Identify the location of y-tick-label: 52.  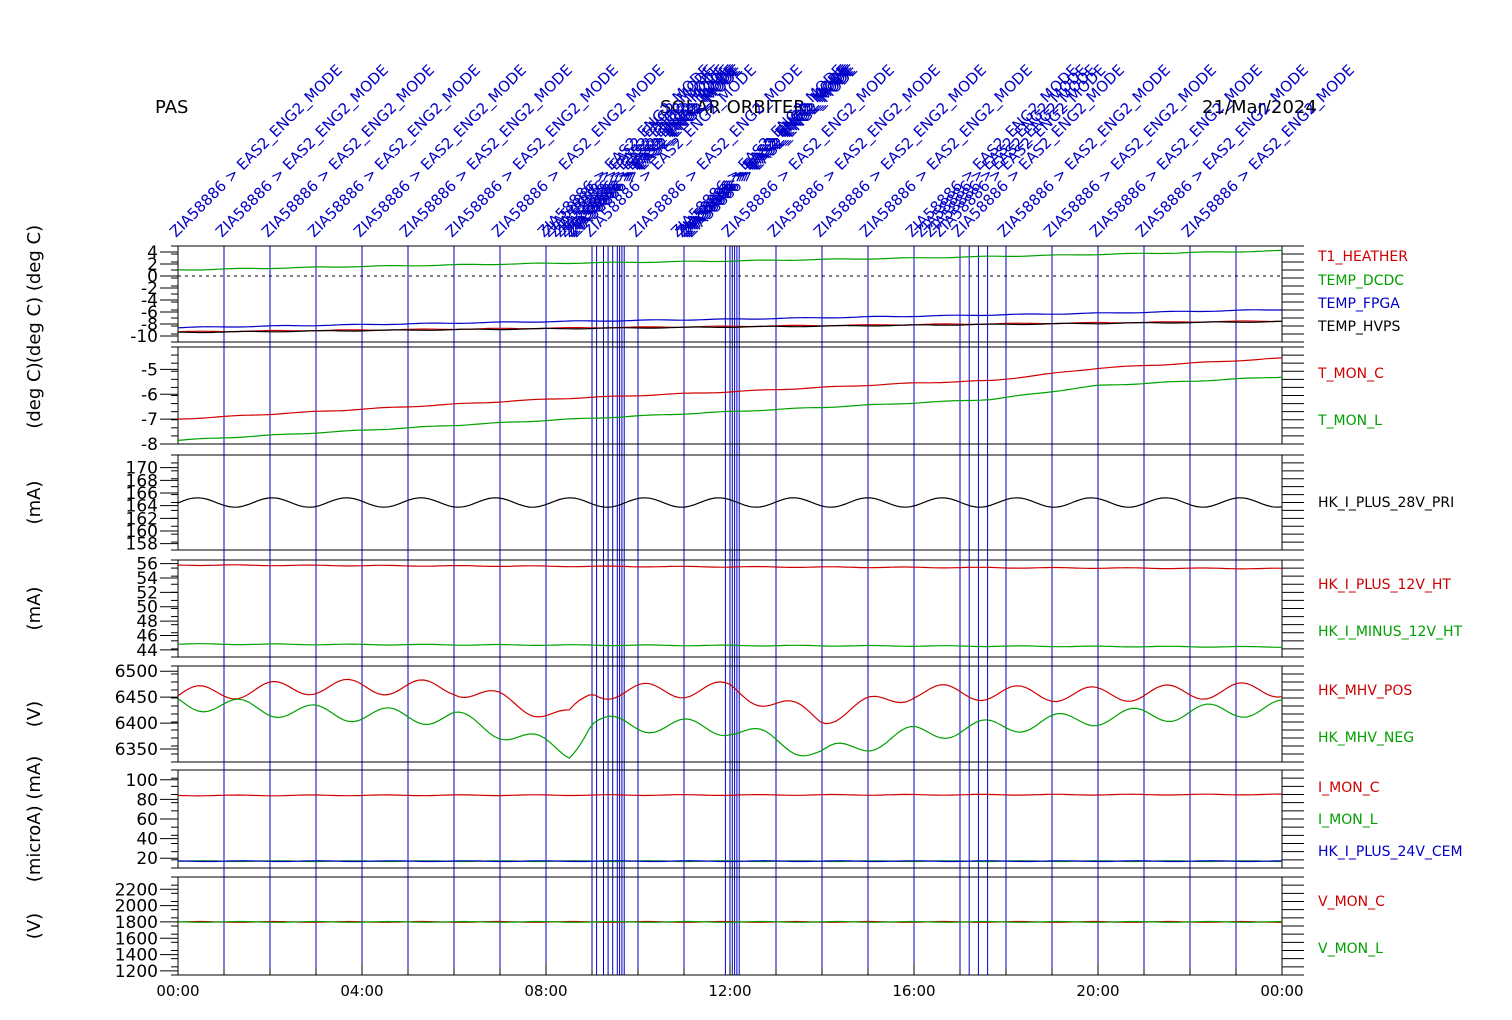
(147, 593).